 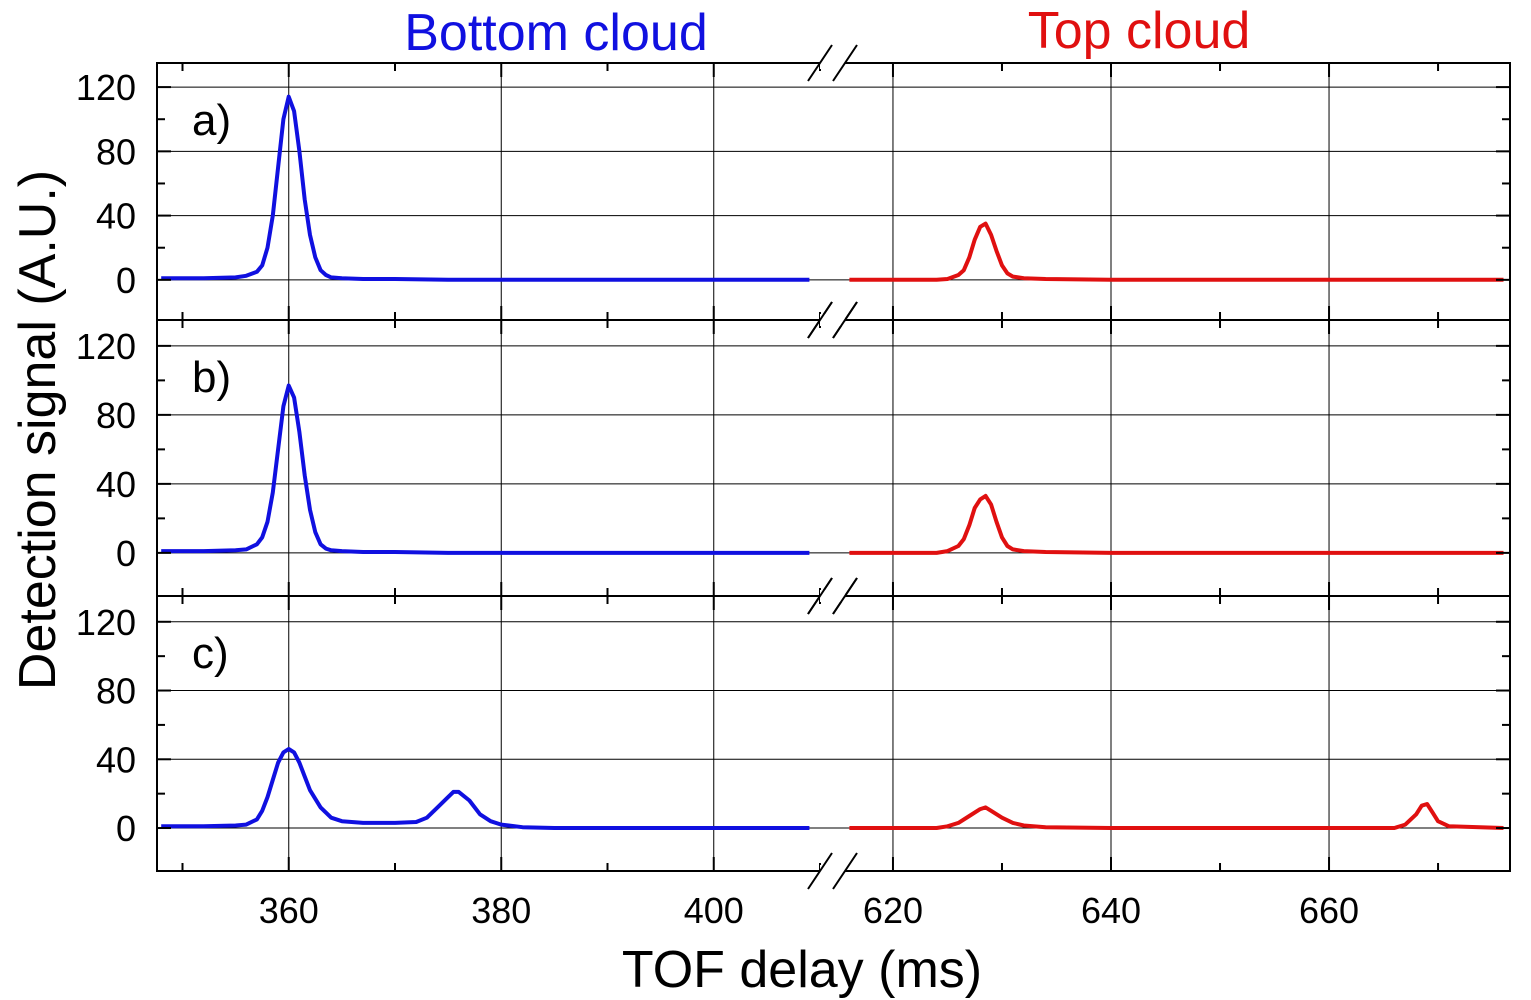 What do you see at coordinates (289, 910) in the screenshot?
I see `x-tick-label: 360` at bounding box center [289, 910].